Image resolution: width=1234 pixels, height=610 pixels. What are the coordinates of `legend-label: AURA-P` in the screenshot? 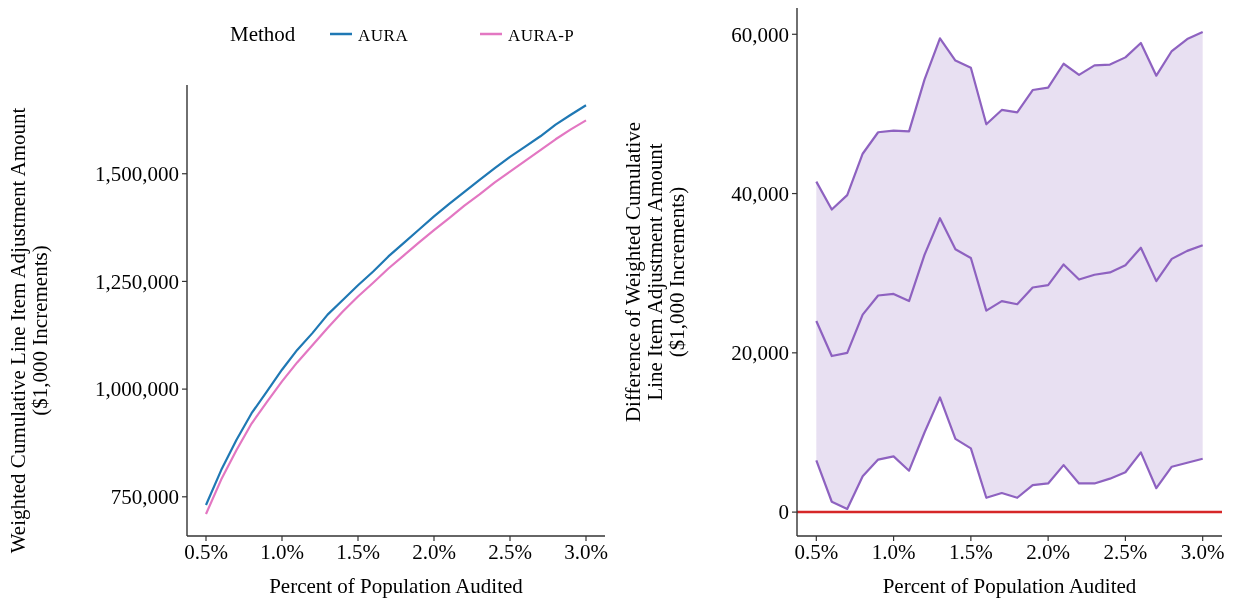 It's located at (541, 35).